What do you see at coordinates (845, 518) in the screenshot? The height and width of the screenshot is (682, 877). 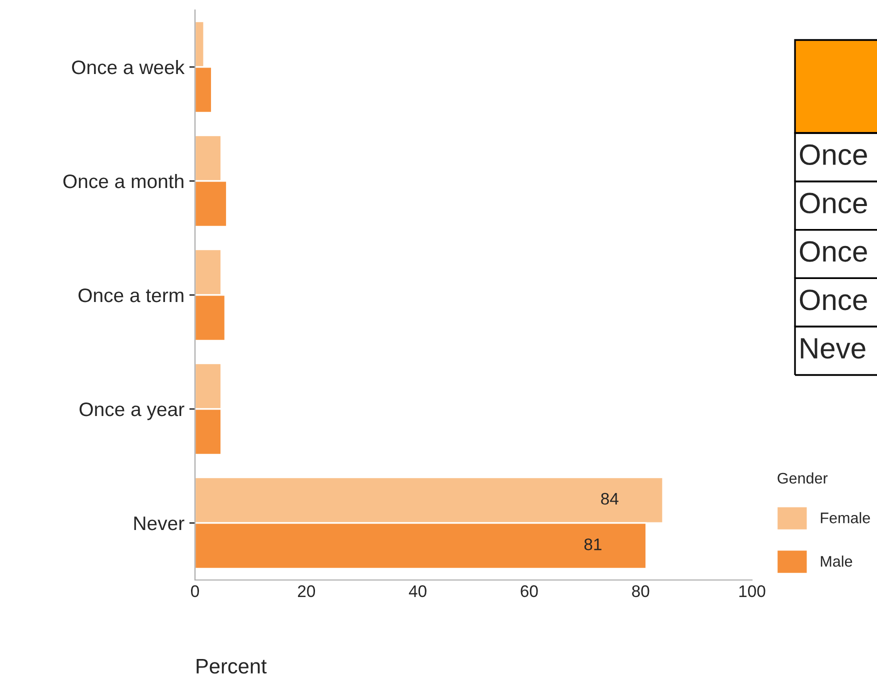 I see `legend-label: Female` at bounding box center [845, 518].